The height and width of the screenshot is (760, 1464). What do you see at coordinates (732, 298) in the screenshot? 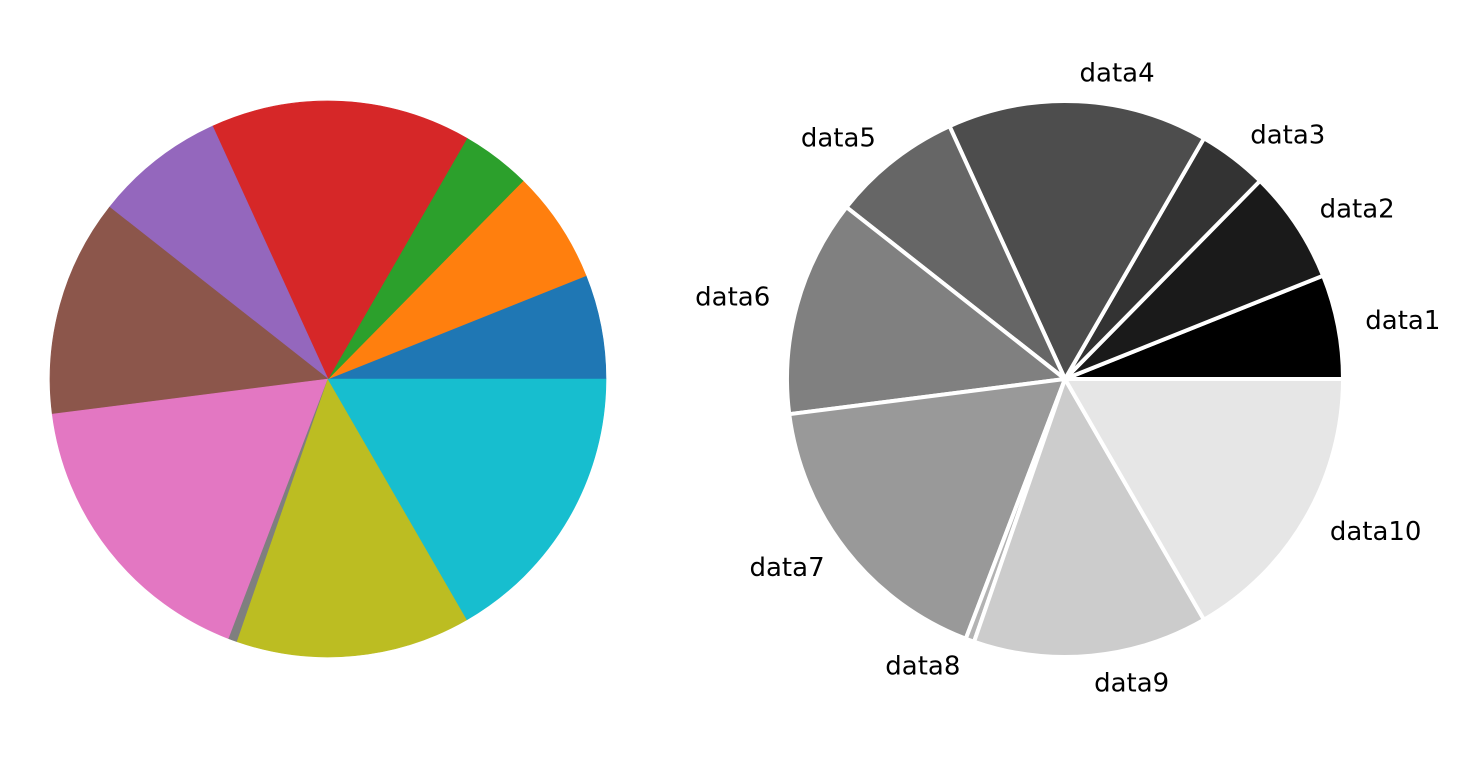
I see `pie-label-data6: data6` at bounding box center [732, 298].